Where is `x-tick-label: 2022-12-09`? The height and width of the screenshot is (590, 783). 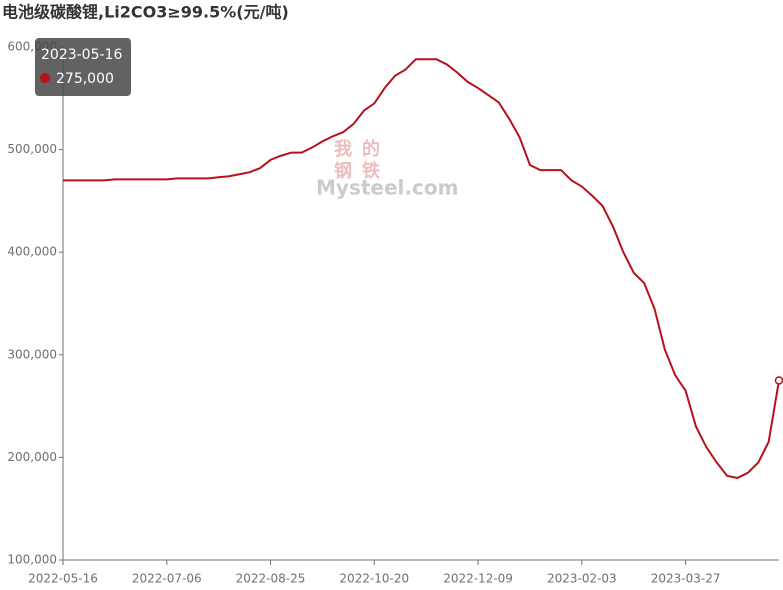 x-tick-label: 2022-12-09 is located at coordinates (478, 579).